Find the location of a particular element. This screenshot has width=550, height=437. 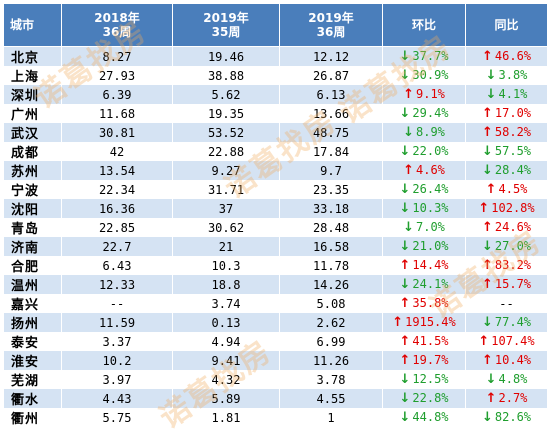

value-2018-w36-cell: 10.2 is located at coordinates (117, 360).